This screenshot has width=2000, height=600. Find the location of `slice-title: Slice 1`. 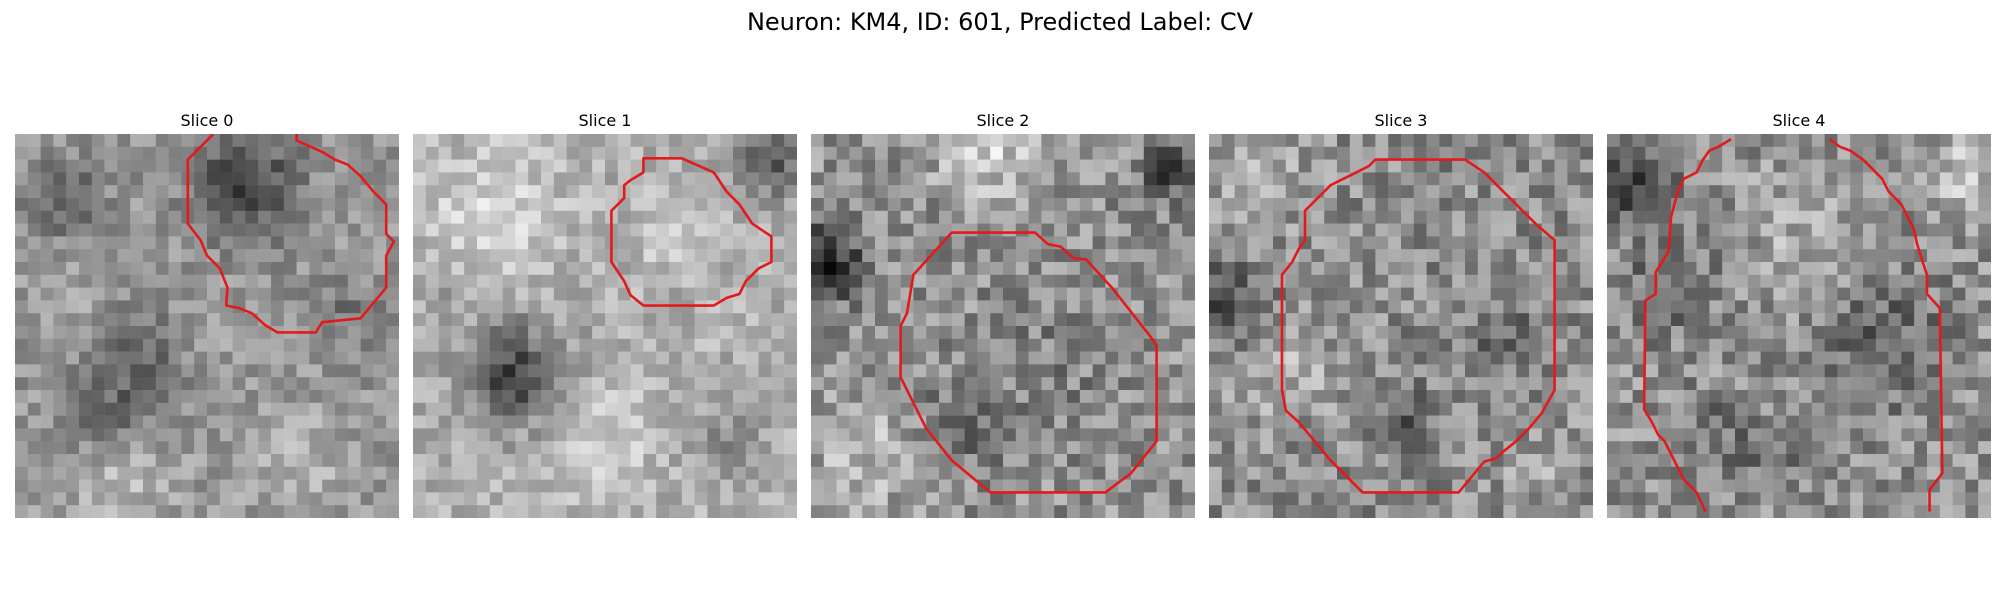

slice-title: Slice 1 is located at coordinates (605, 120).